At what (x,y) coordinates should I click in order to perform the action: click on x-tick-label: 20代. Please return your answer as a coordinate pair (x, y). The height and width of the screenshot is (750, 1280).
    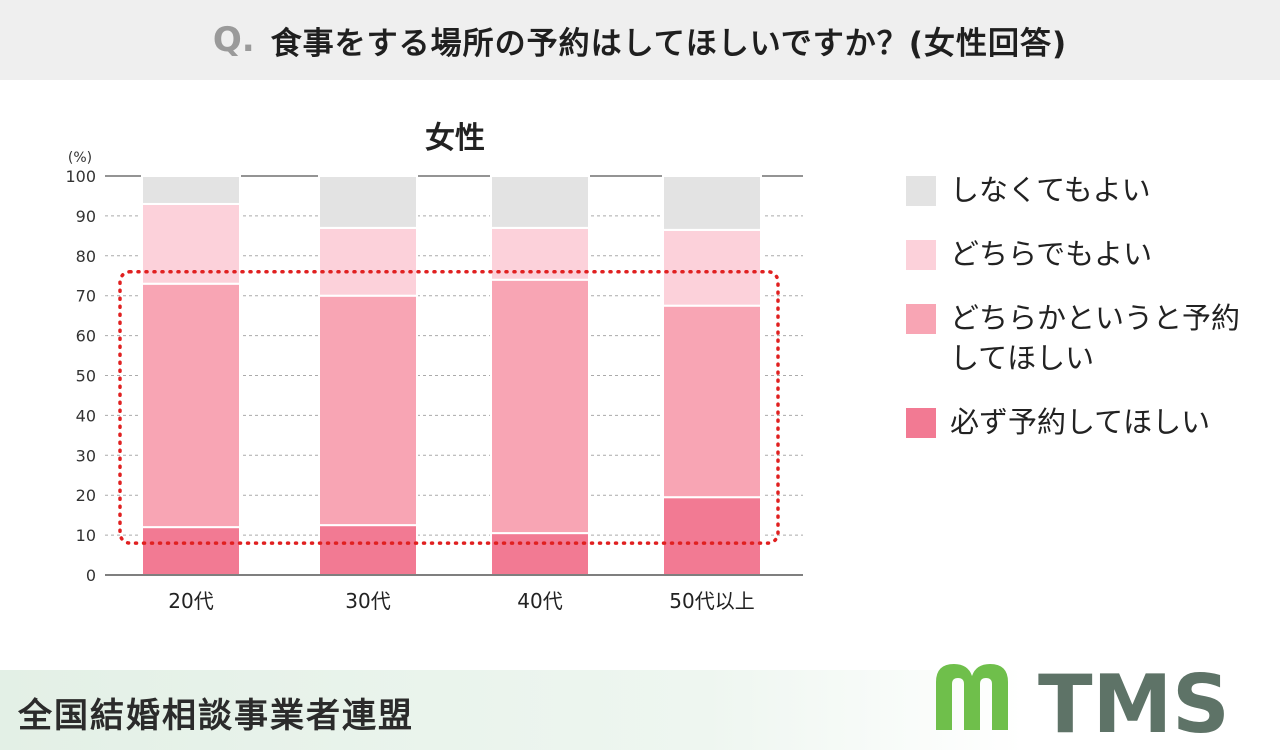
    Looking at the image, I should click on (190, 601).